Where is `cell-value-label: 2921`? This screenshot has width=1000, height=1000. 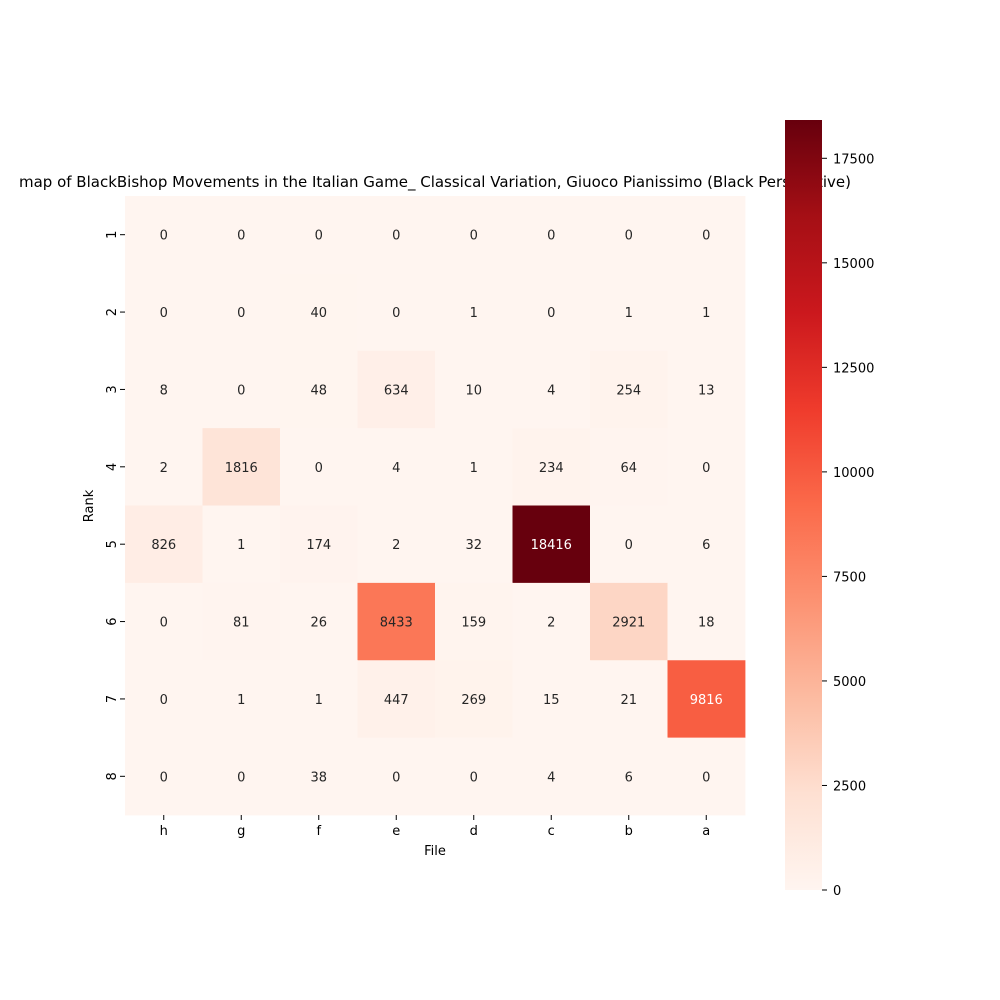
cell-value-label: 2921 is located at coordinates (628, 623).